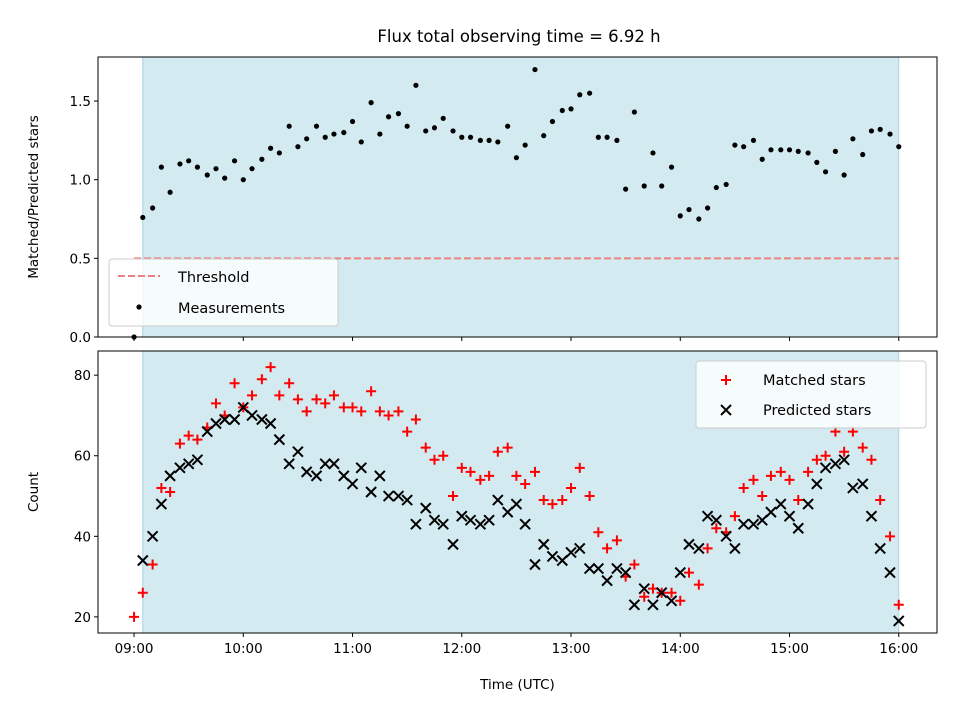 The width and height of the screenshot is (960, 720). I want to click on y-tick-label: 20, so click(82, 618).